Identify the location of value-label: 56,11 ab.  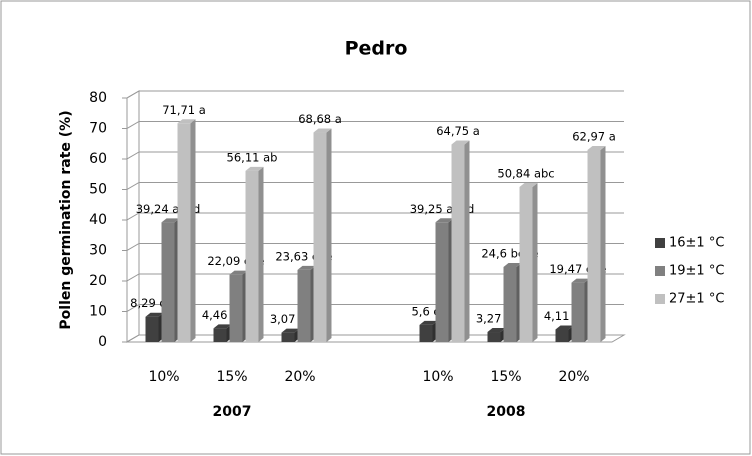
(252, 157).